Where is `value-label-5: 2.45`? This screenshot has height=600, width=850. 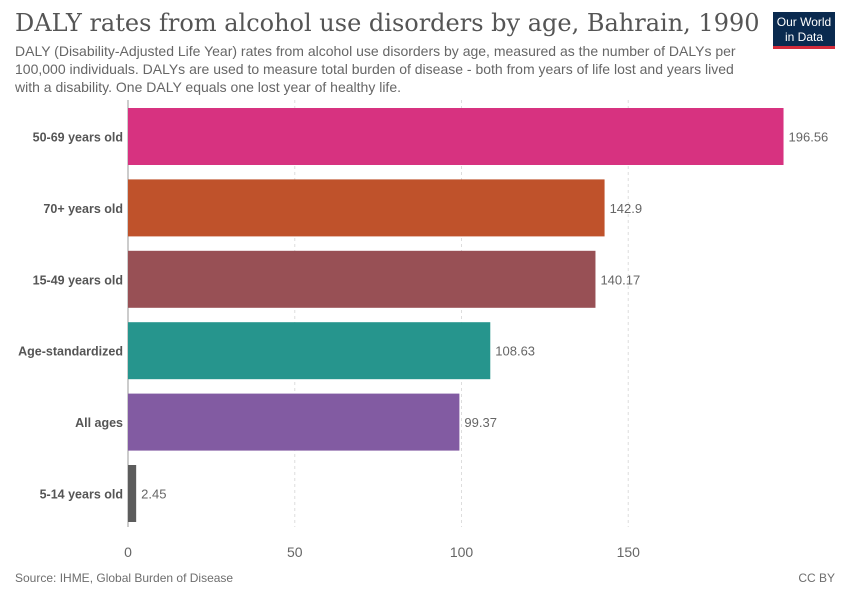 value-label-5: 2.45 is located at coordinates (153, 494).